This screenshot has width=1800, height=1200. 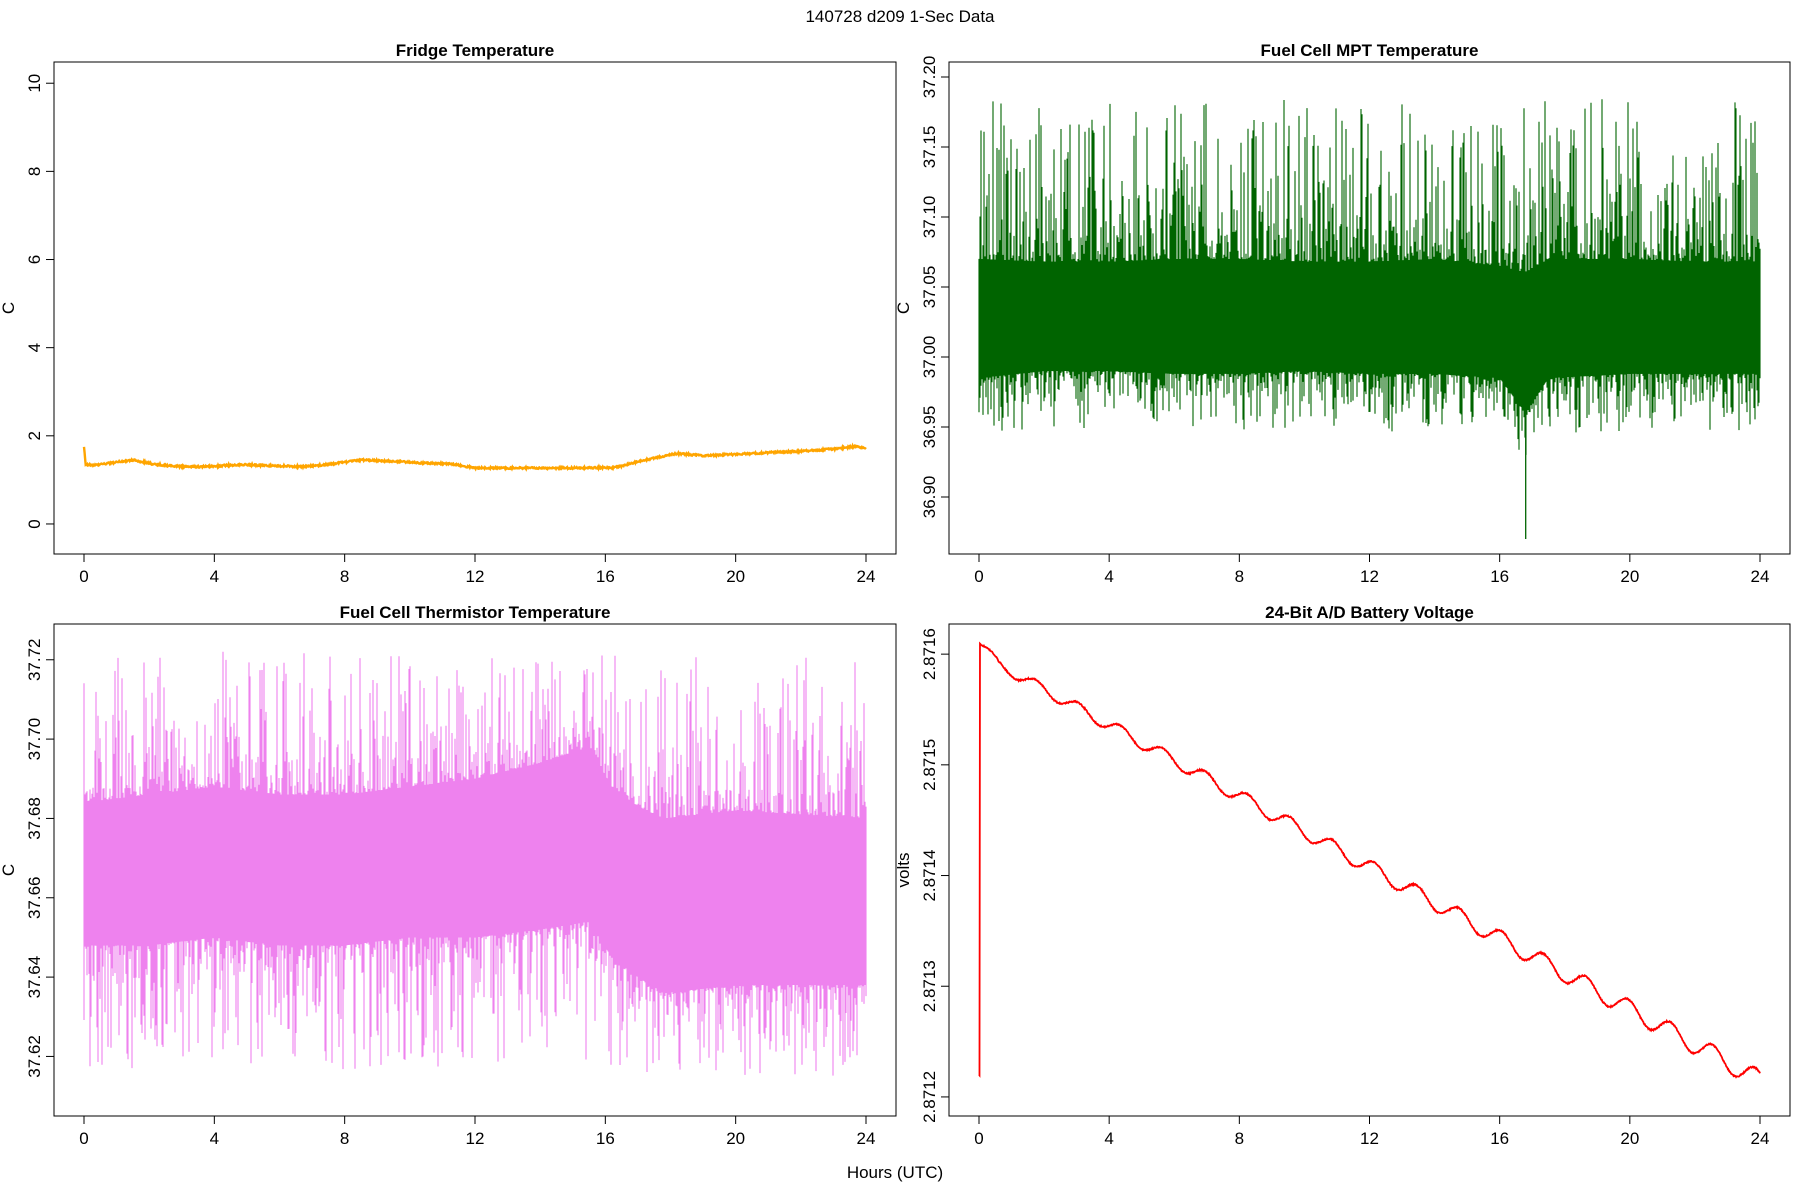 I want to click on y-tick-label: 0, so click(x=34, y=523).